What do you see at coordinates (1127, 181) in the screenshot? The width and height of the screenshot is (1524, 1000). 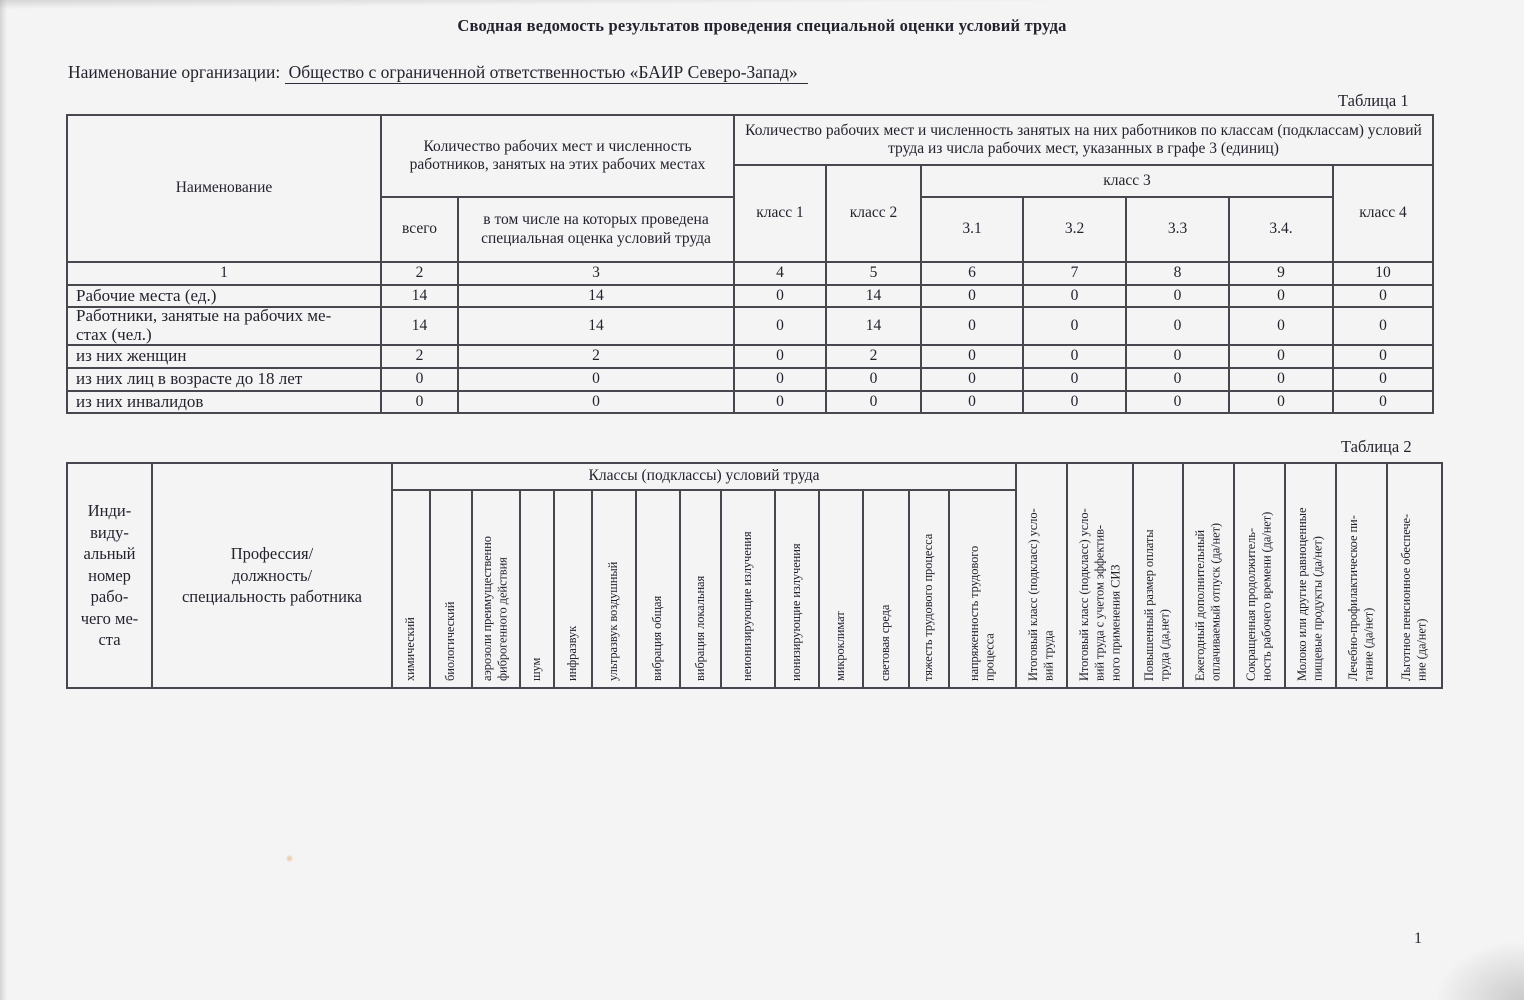 I see `table1-header-class3: класс 3` at bounding box center [1127, 181].